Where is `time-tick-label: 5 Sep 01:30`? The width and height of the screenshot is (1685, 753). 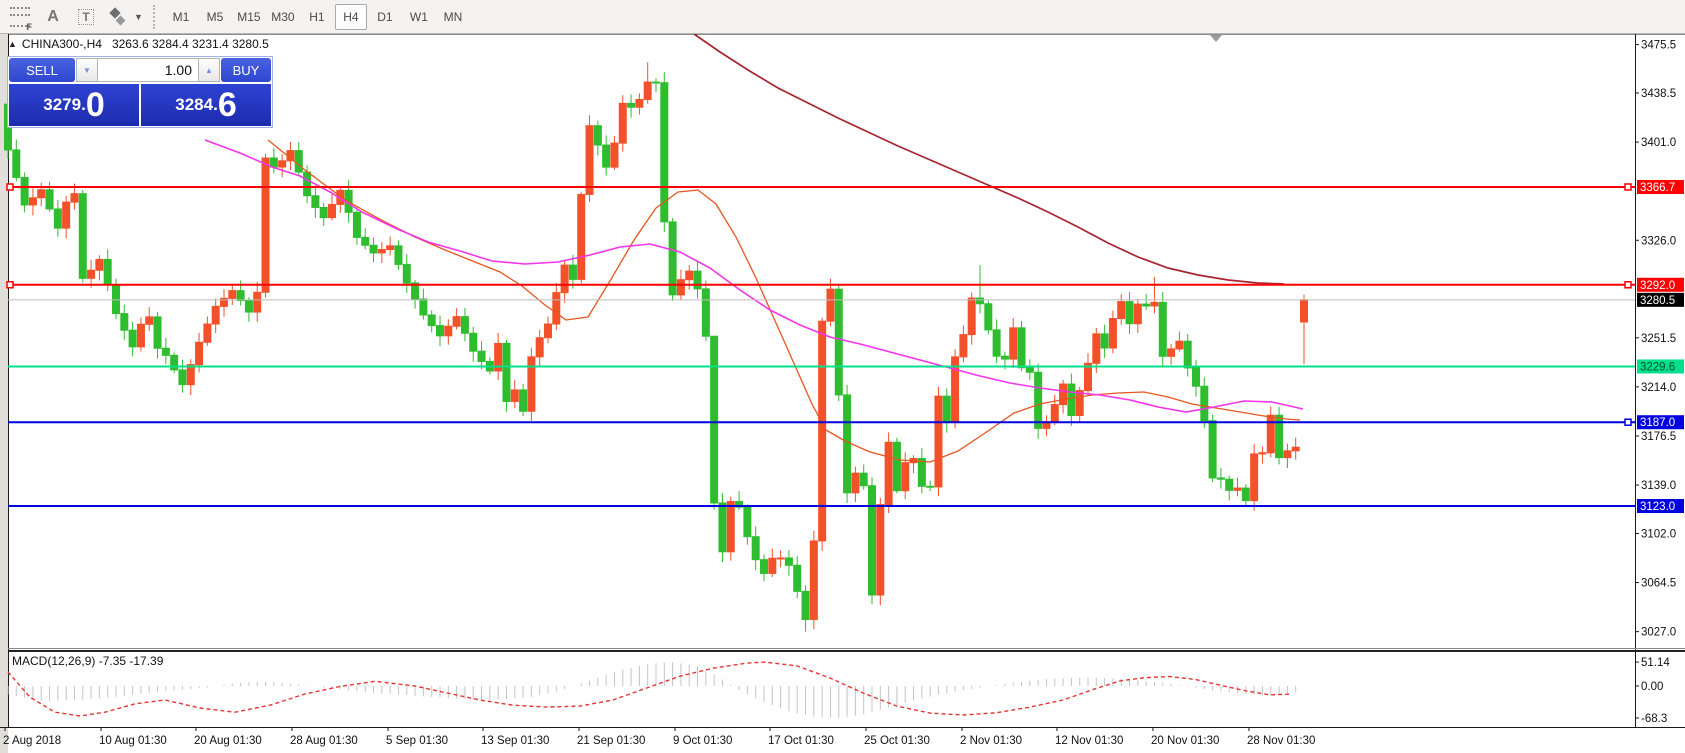
time-tick-label: 5 Sep 01:30 is located at coordinates (417, 741).